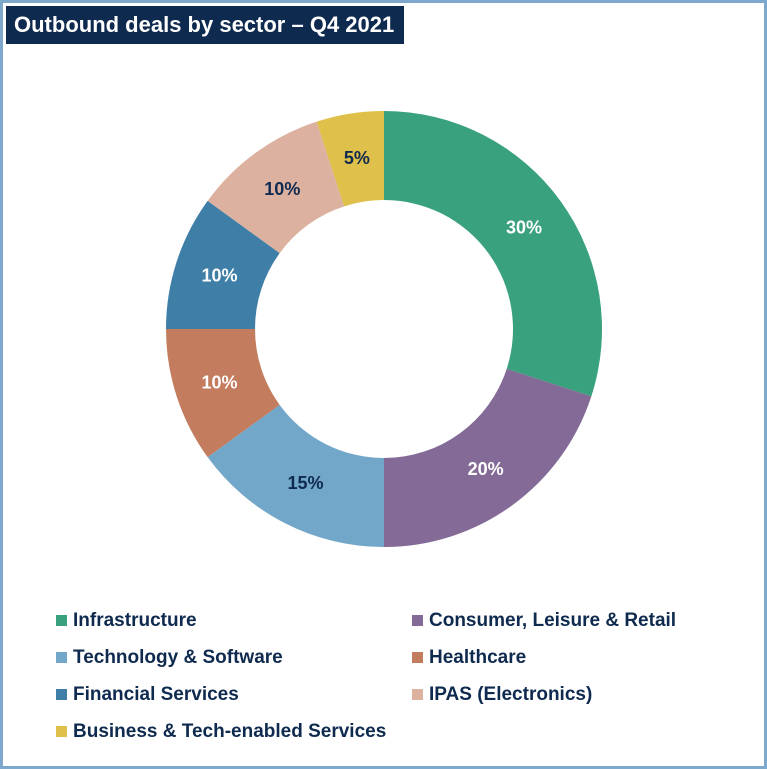 Image resolution: width=767 pixels, height=769 pixels. Describe the element at coordinates (574, 657) in the screenshot. I see `legend-item-healthcare: Healthcare` at that location.